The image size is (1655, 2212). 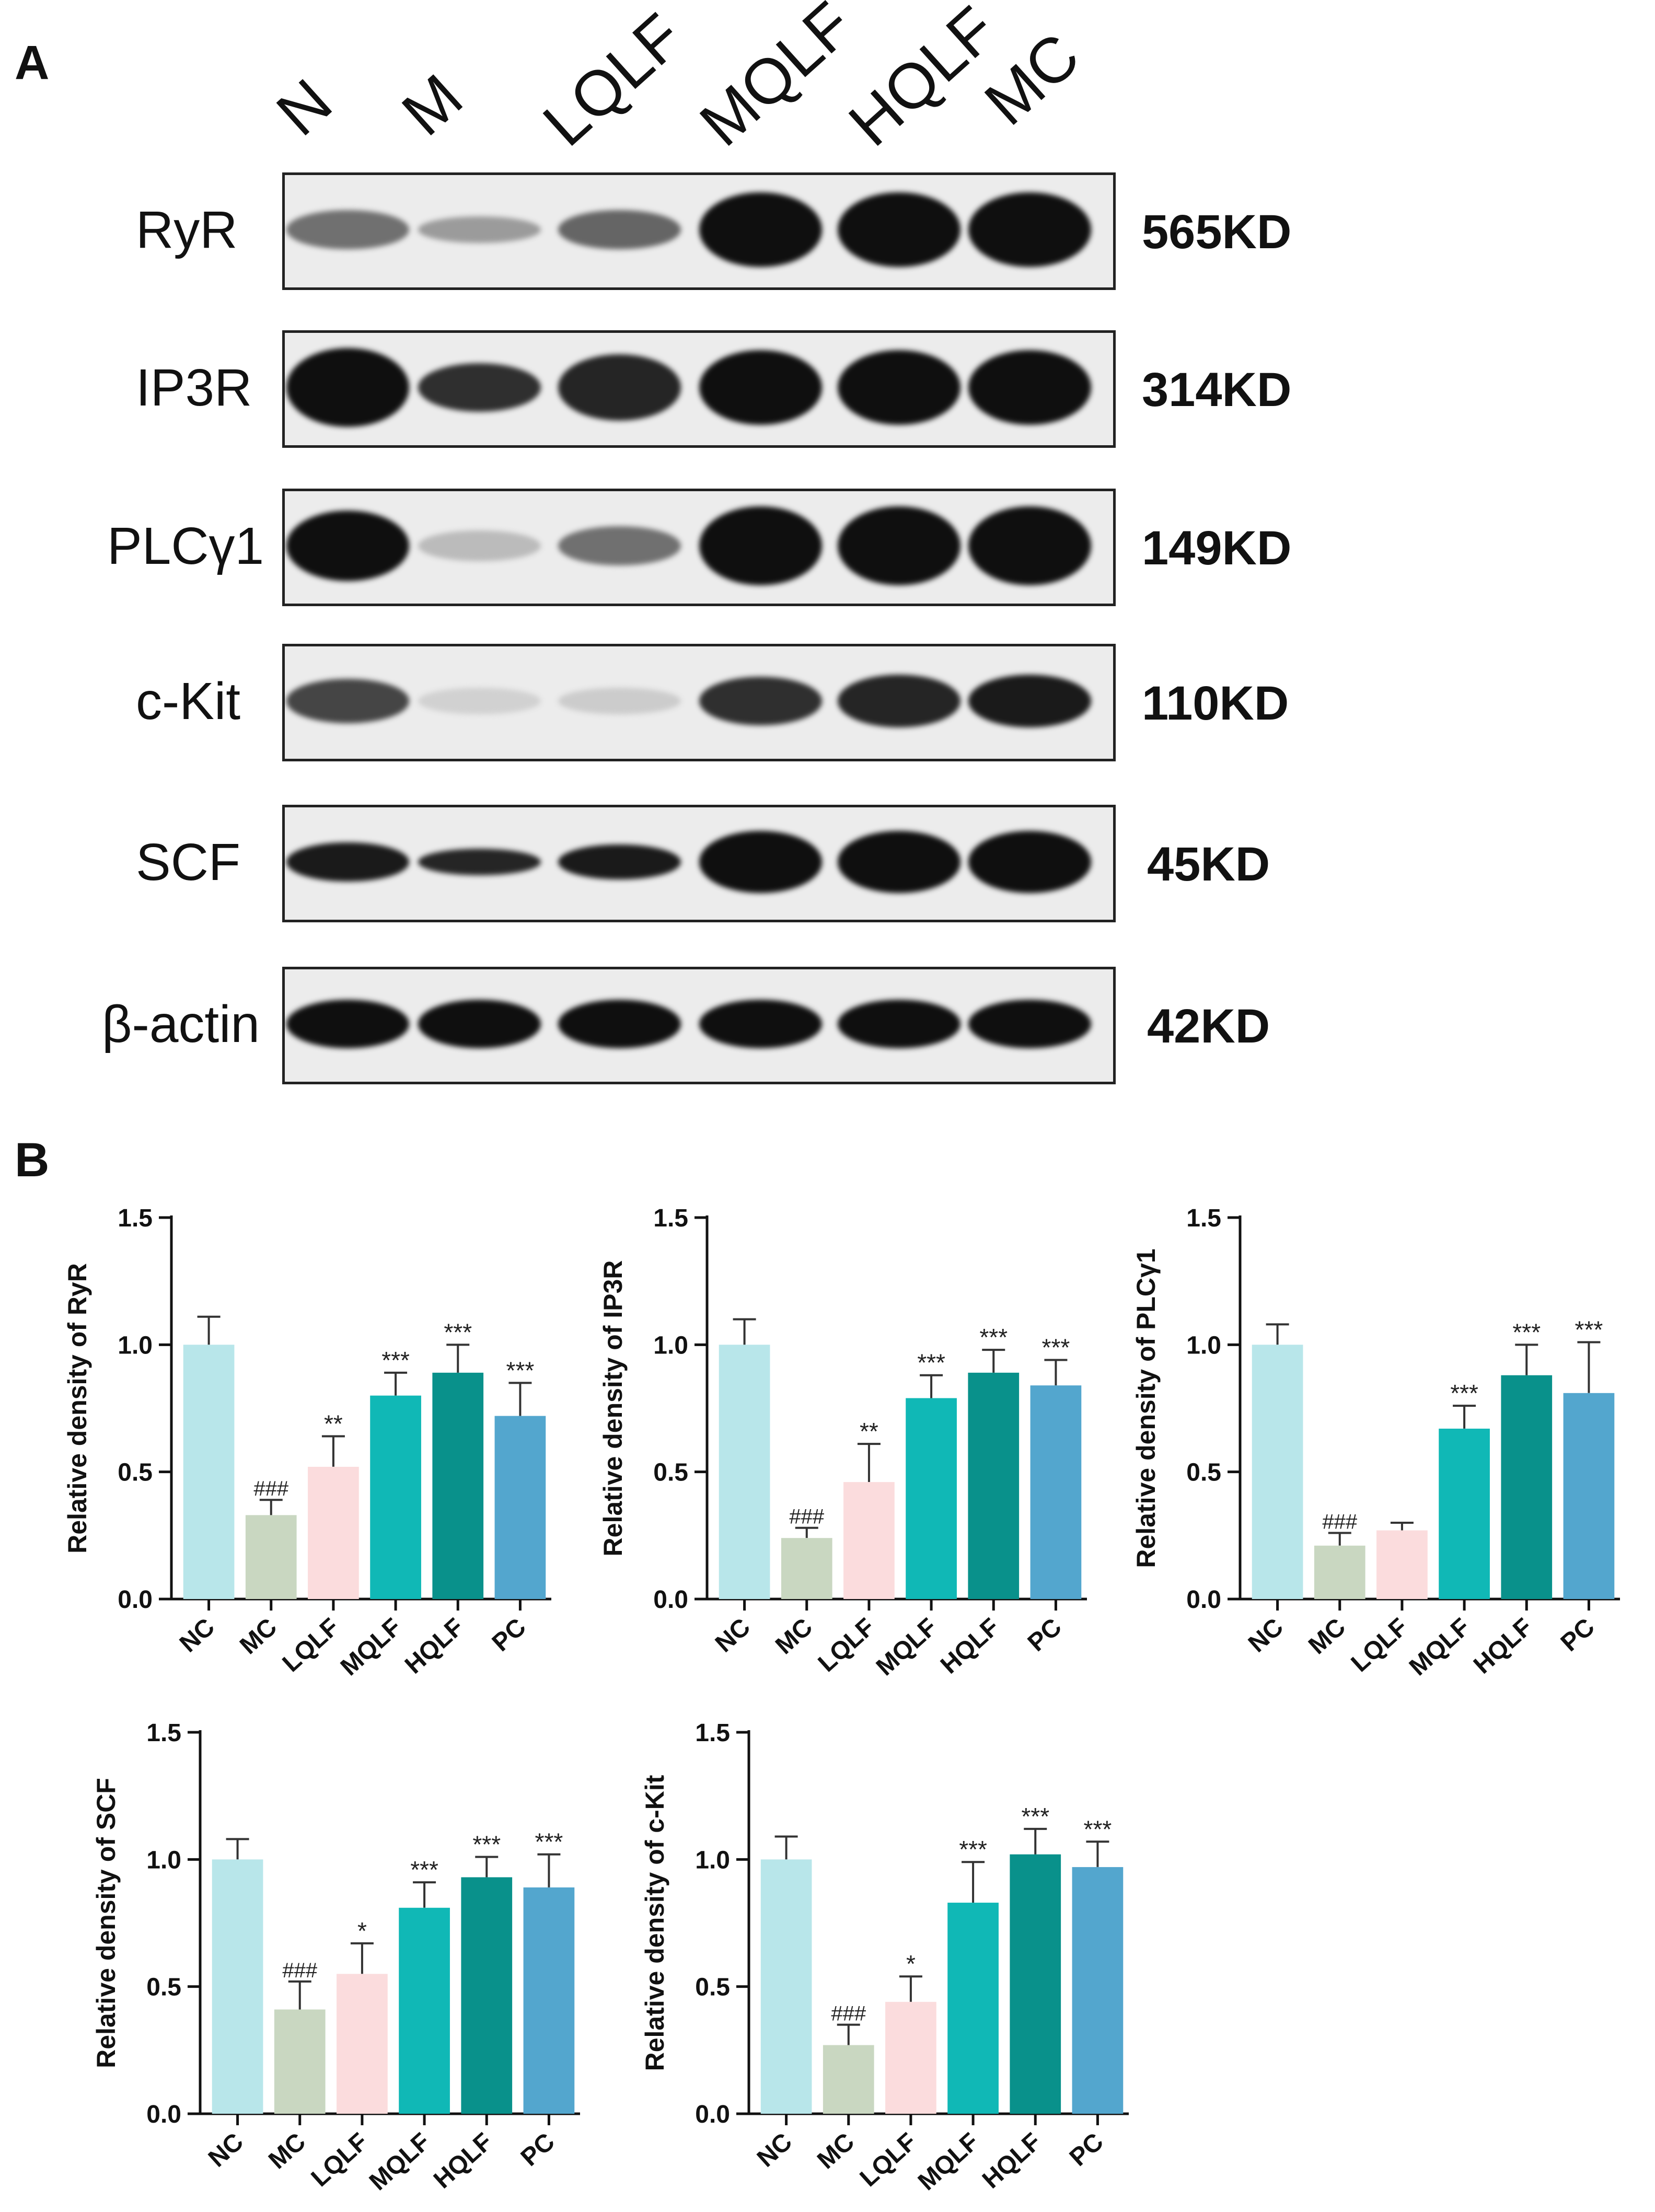 What do you see at coordinates (135, 1345) in the screenshot?
I see `y-tick-label: 1.0` at bounding box center [135, 1345].